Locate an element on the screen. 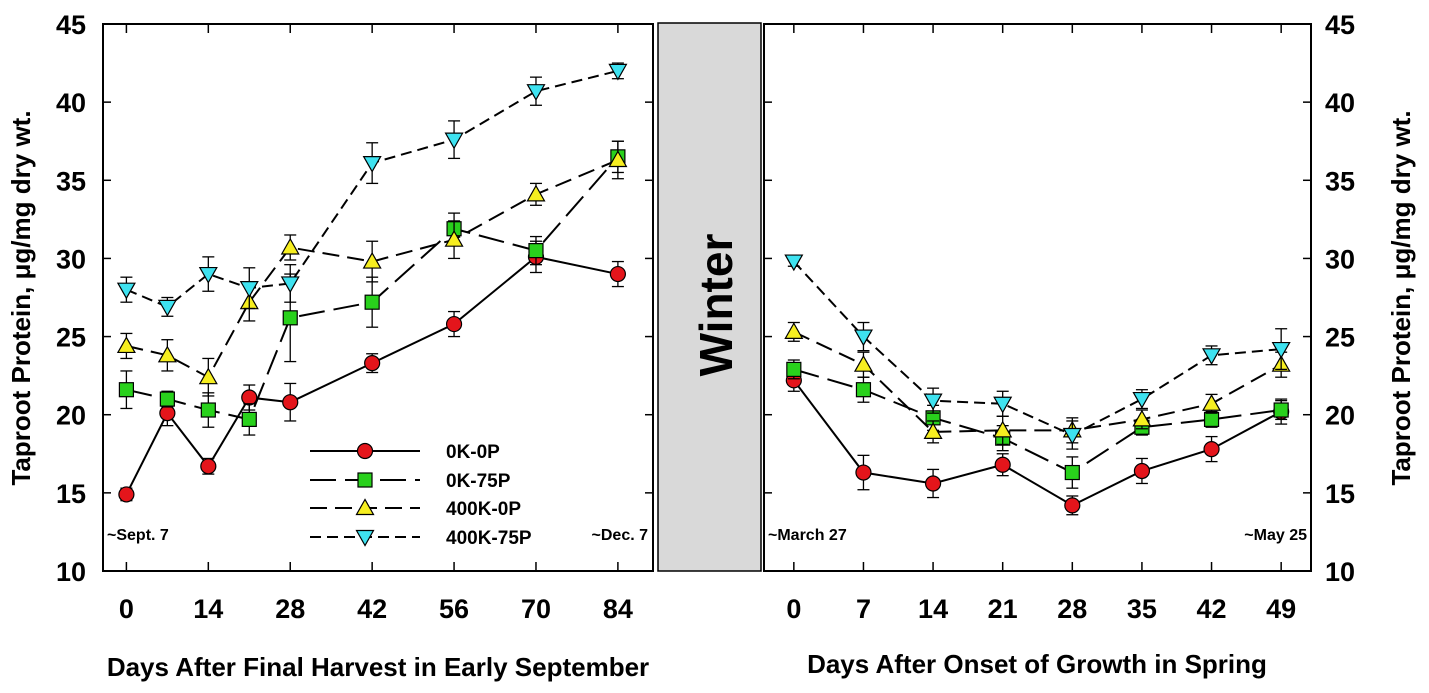 The image size is (1429, 693). legend-item-0K-0P: 0K-0P is located at coordinates (405, 452).